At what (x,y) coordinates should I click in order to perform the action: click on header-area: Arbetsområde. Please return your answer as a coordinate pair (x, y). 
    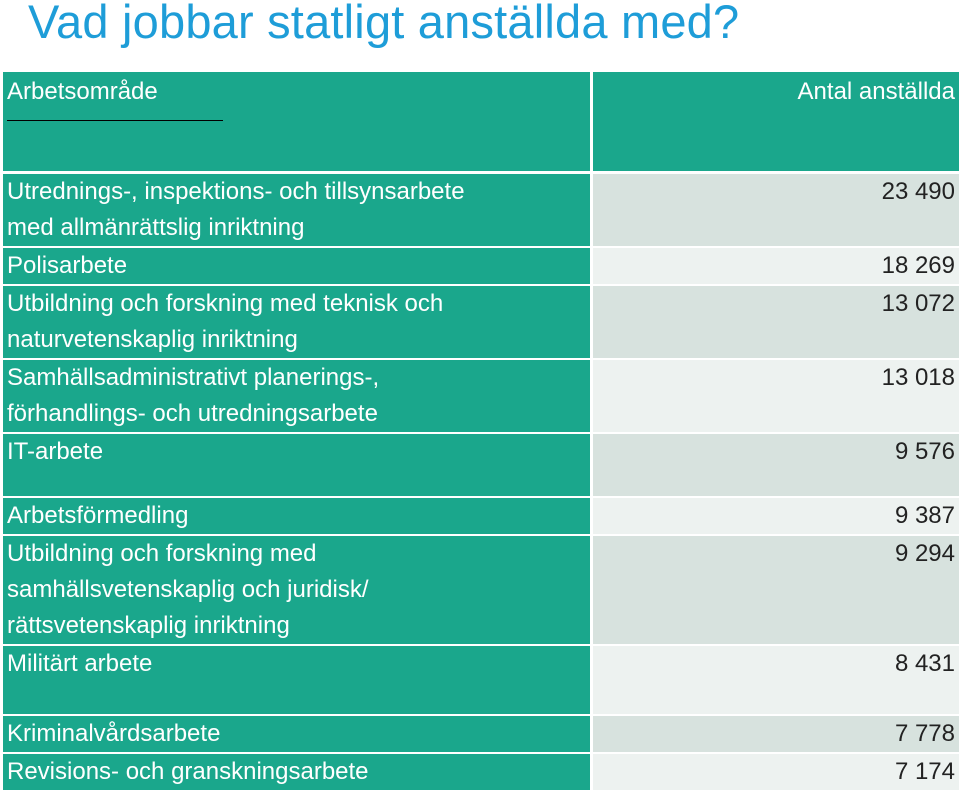
    Looking at the image, I should click on (297, 123).